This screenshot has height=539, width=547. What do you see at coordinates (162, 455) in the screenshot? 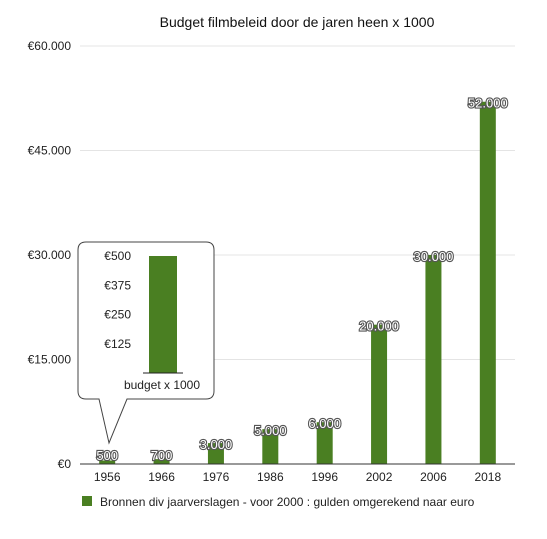
I see `data-label: 700` at bounding box center [162, 455].